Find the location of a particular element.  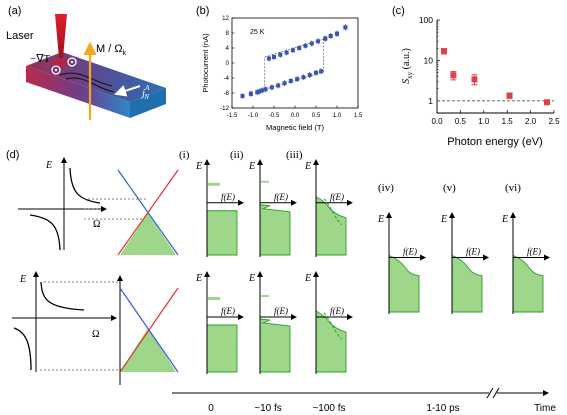

stage-label-ii: (ii) is located at coordinates (237, 155).